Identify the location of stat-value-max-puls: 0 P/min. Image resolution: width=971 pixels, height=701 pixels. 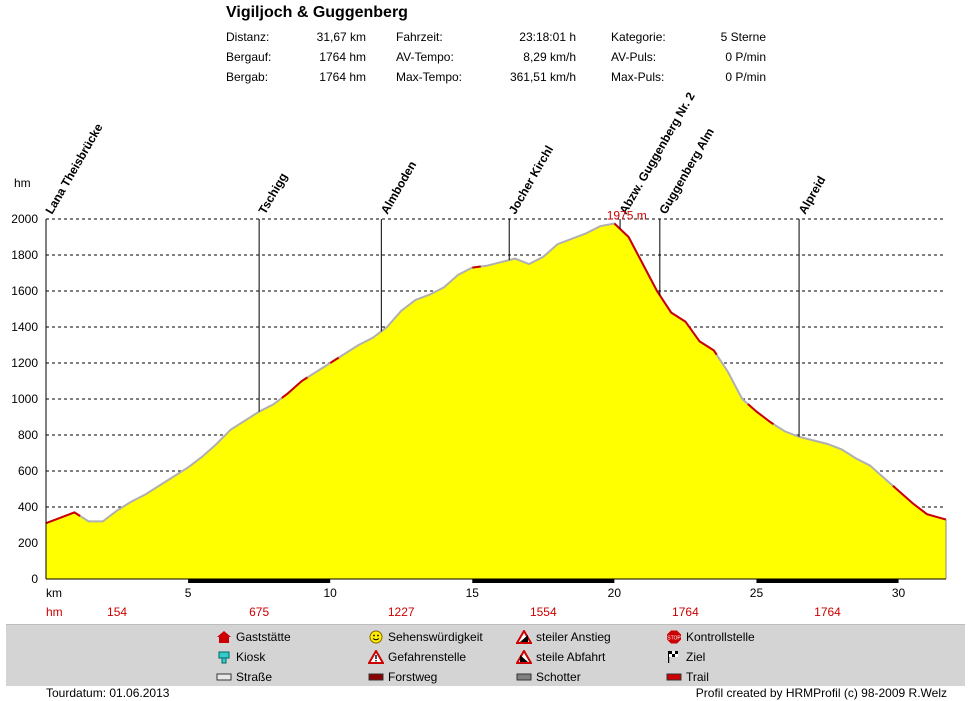
(745, 77).